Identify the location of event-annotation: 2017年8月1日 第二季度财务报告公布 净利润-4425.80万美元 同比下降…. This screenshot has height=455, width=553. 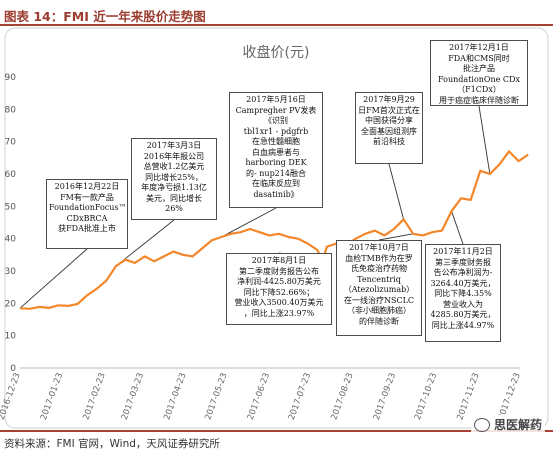
(279, 289).